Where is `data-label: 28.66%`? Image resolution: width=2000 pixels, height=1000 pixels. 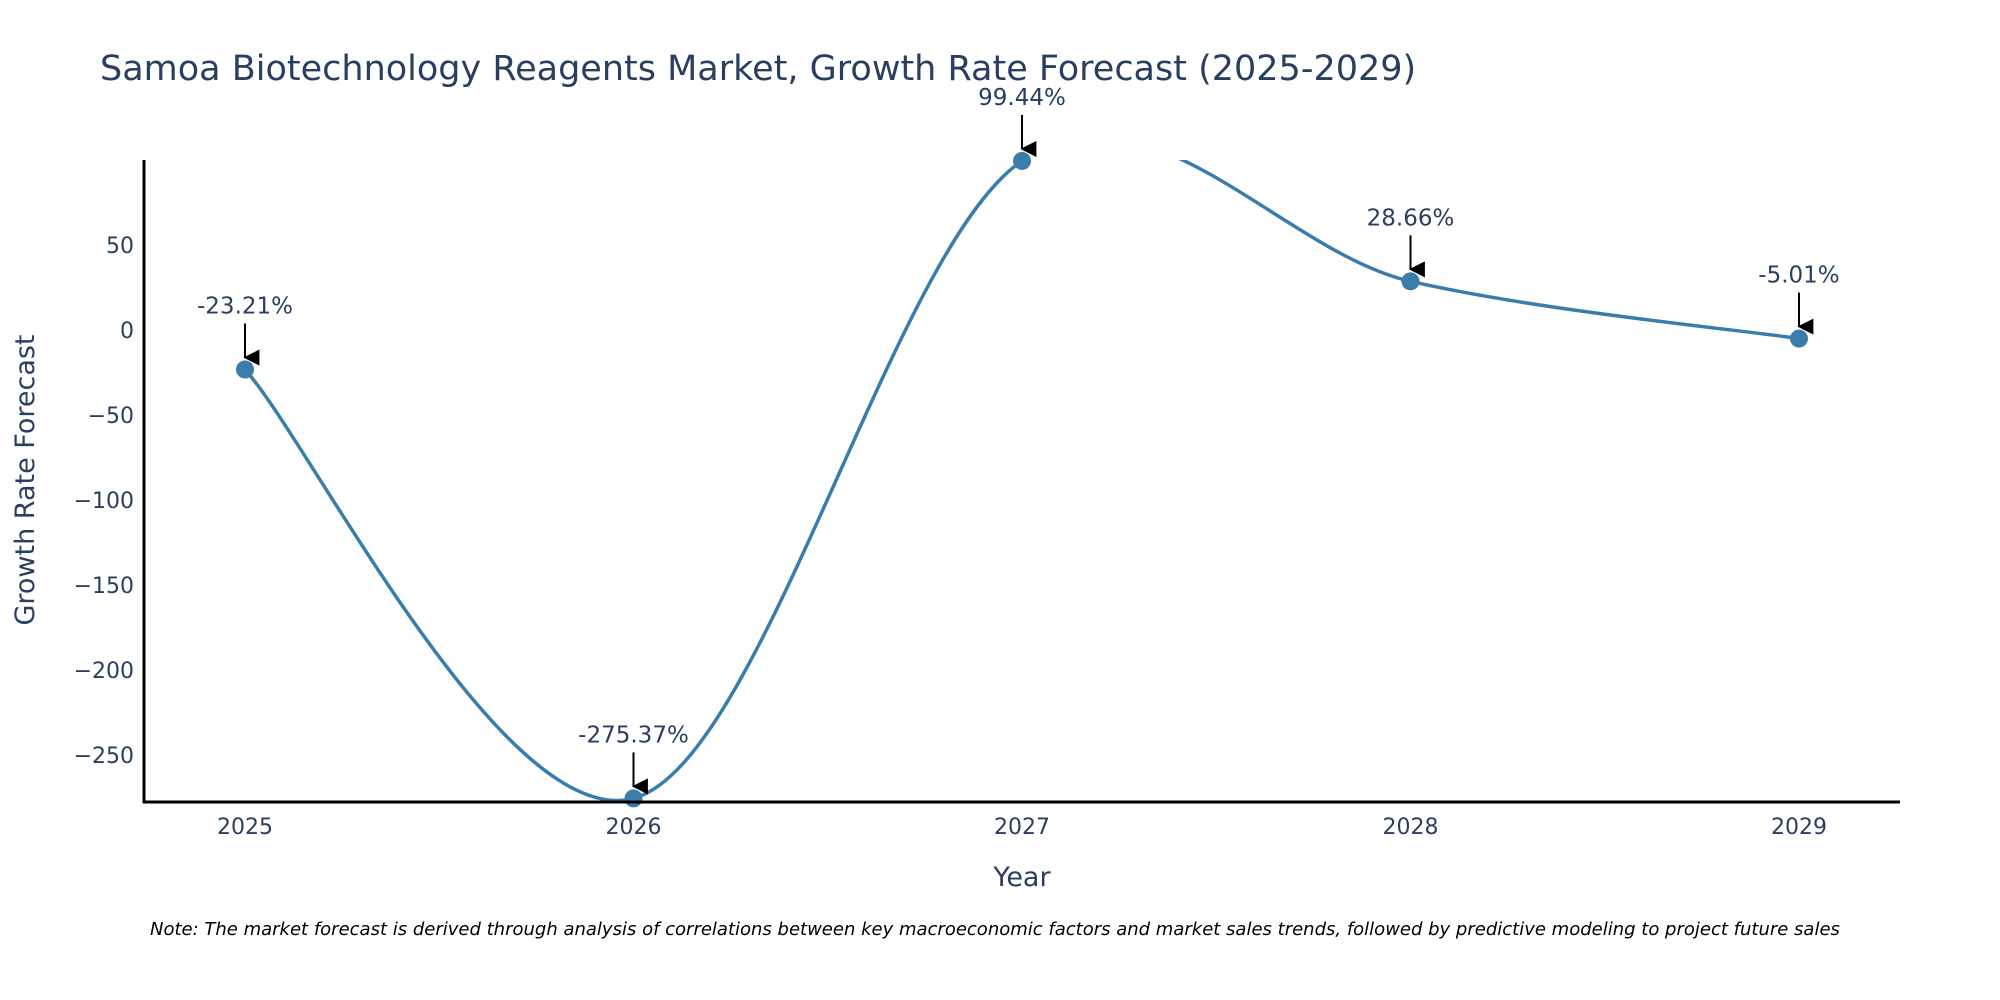
data-label: 28.66% is located at coordinates (1411, 218).